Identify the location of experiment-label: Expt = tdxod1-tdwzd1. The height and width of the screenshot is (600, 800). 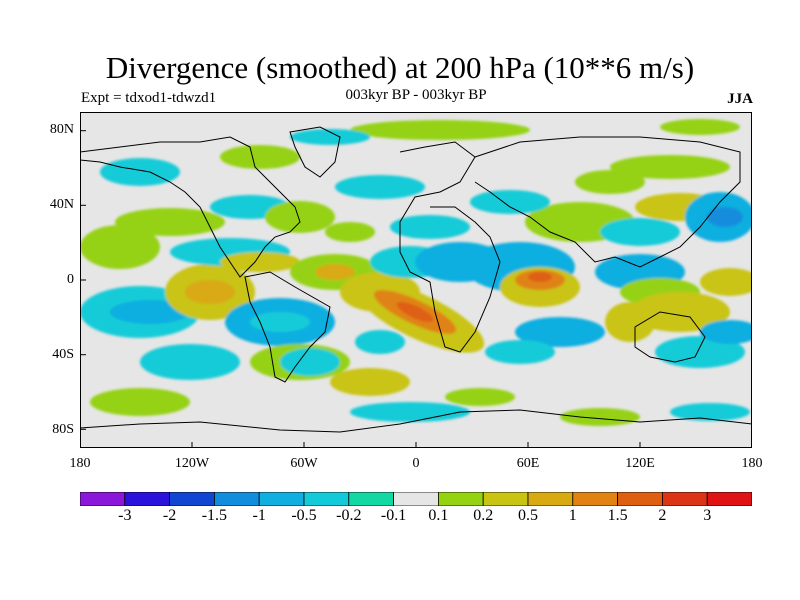
(149, 98).